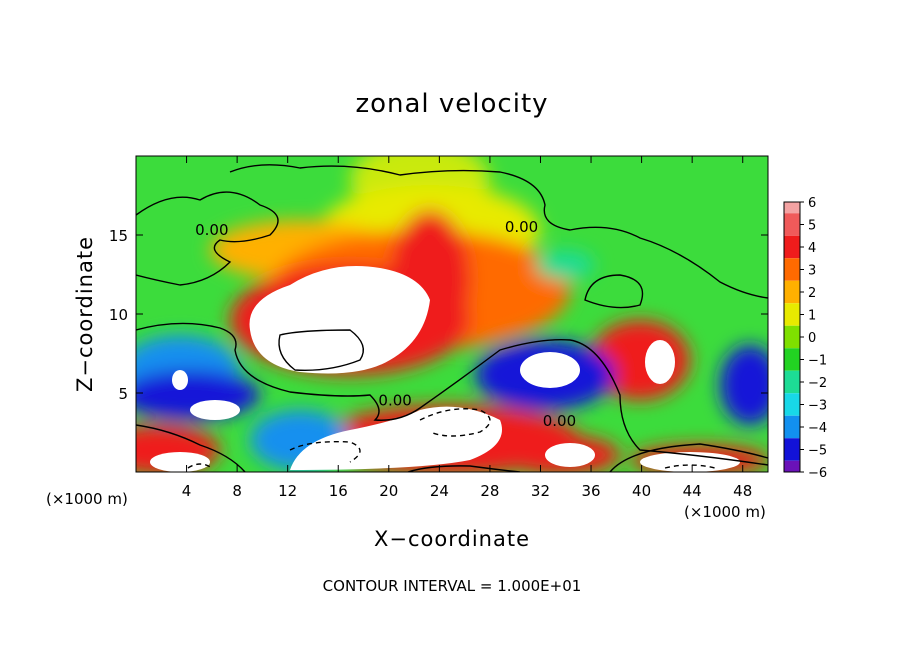 This screenshot has width=904, height=654. I want to click on x-tick-label: 48, so click(742, 491).